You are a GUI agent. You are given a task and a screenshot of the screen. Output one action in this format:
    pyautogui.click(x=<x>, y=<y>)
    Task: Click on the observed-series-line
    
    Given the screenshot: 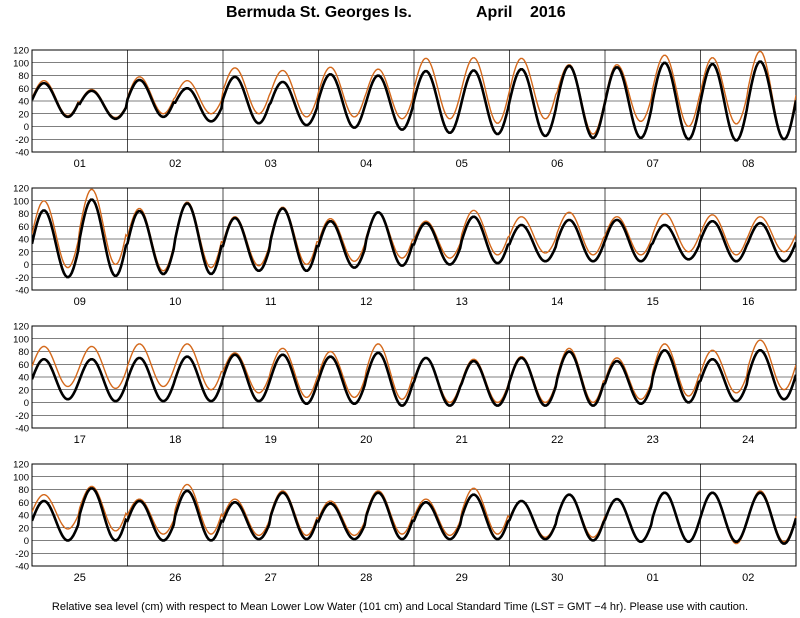 What is the action you would take?
    pyautogui.click(x=414, y=95)
    